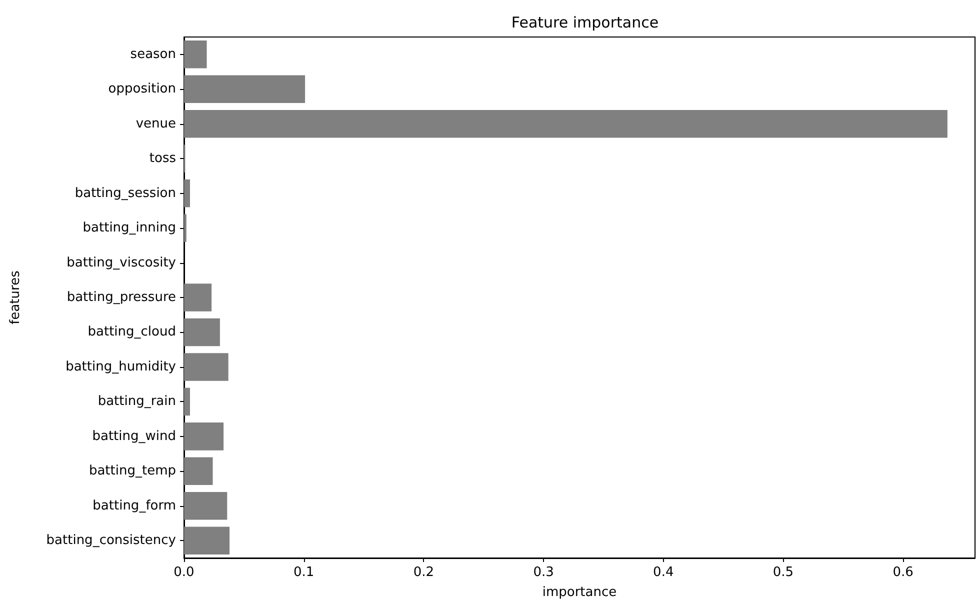  Describe the element at coordinates (783, 572) in the screenshot. I see `x-tick-label: 0.5` at that location.